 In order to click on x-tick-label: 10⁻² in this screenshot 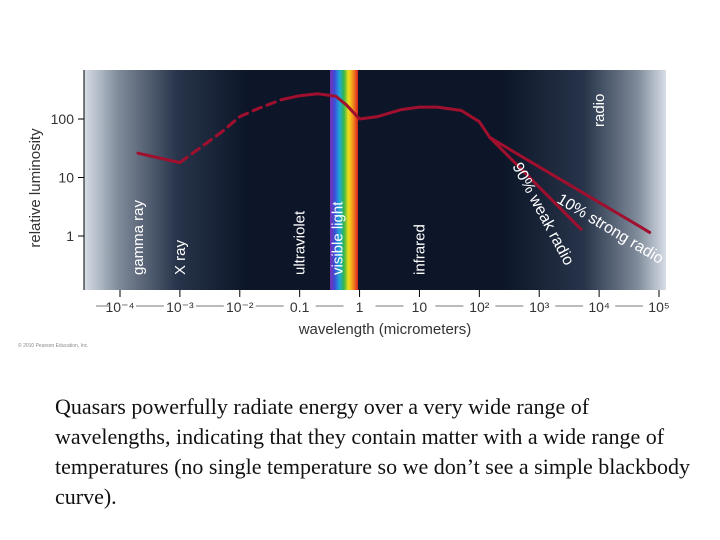, I will do `click(240, 307)`.